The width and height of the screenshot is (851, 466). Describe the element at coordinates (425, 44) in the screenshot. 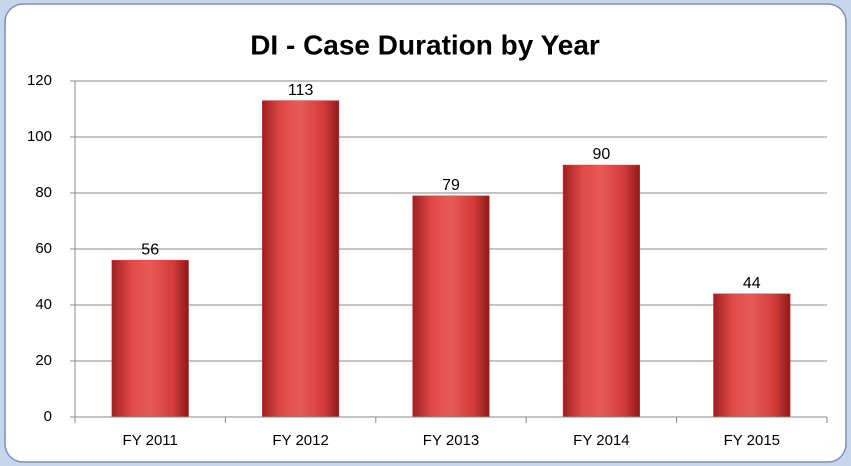

I see `chart-title: DI - Case Duration by Year` at that location.